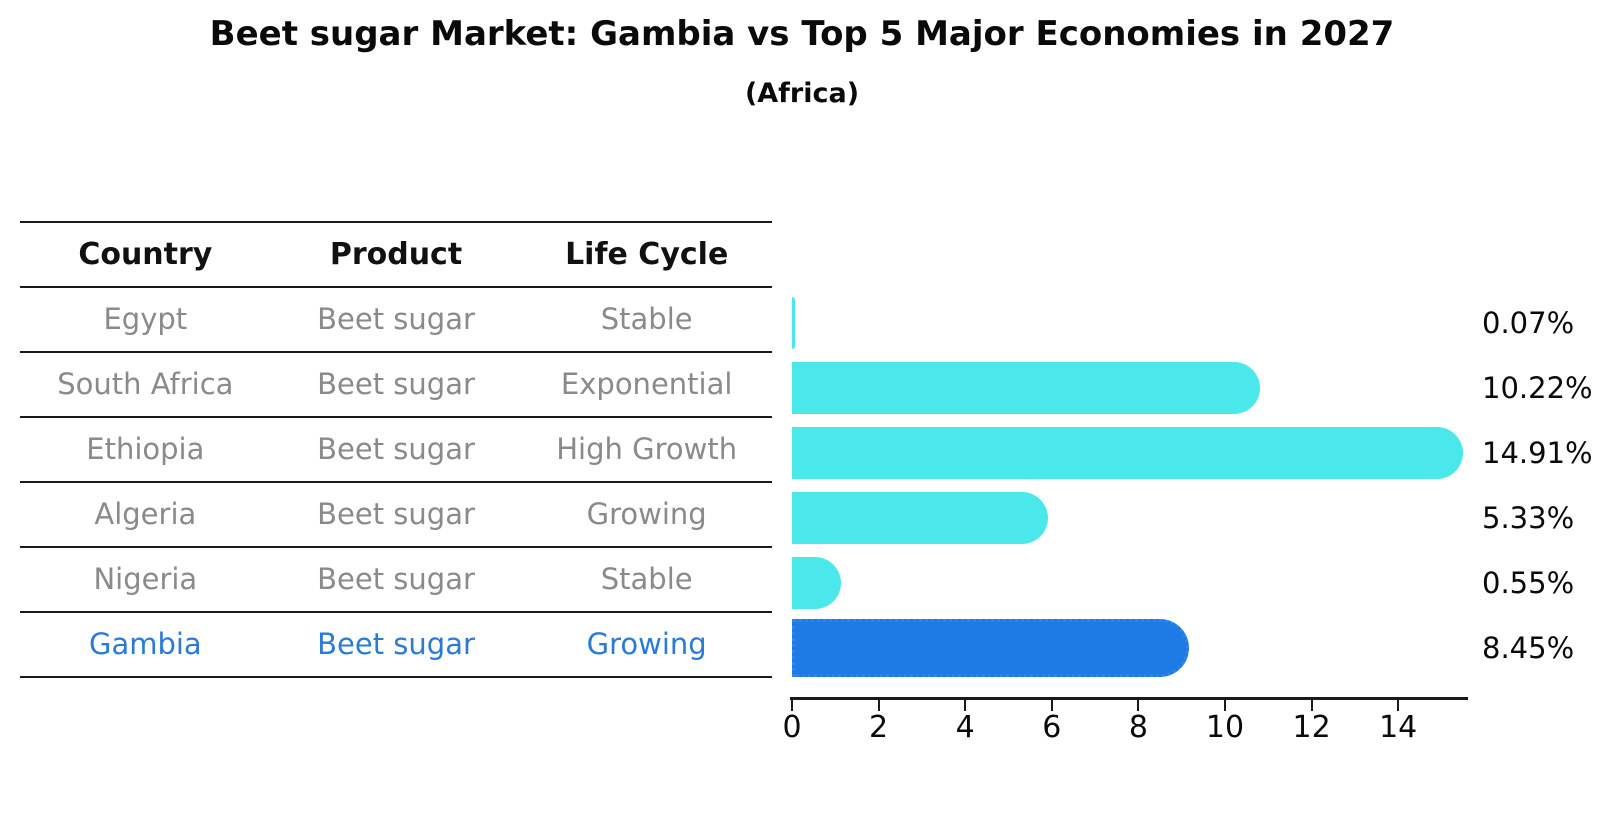 This screenshot has width=1604, height=823. What do you see at coordinates (1225, 727) in the screenshot?
I see `x-tick-label-10: 10` at bounding box center [1225, 727].